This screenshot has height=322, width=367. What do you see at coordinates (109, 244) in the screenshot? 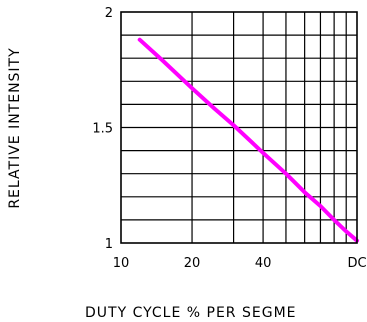
I see `y-tick-label: 1` at bounding box center [109, 244].